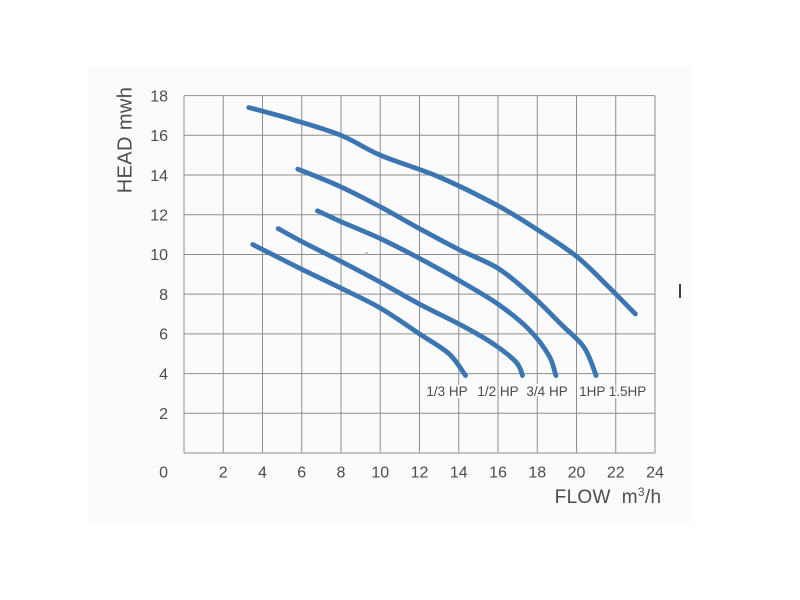  I want to click on curve-1HP, so click(447, 272).